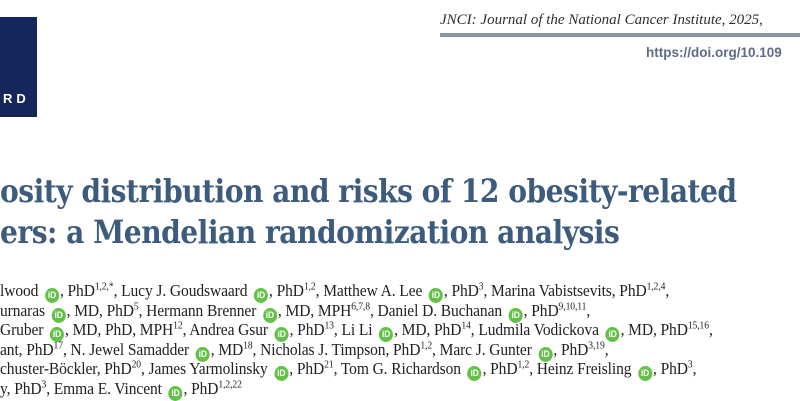  Describe the element at coordinates (178, 326) in the screenshot. I see `affiliation-superscript: 12` at that location.